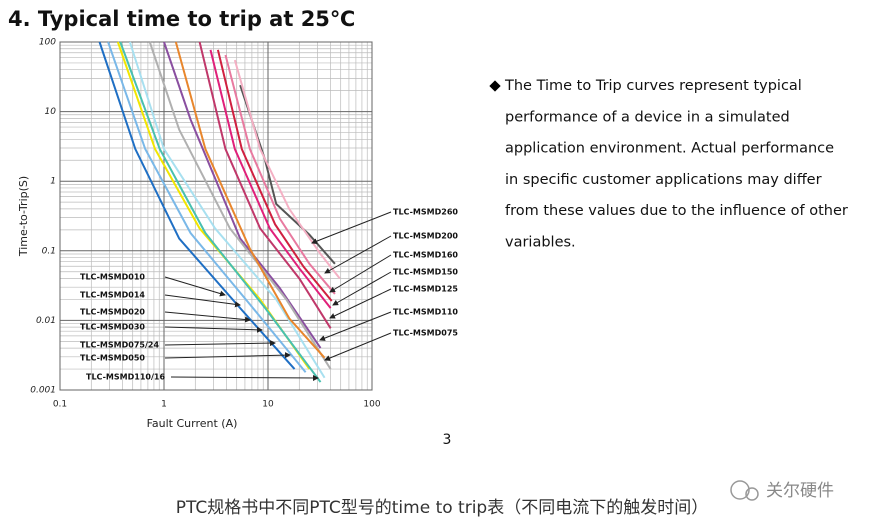  What do you see at coordinates (112, 277) in the screenshot?
I see `series-label: TLC-MSMD010` at bounding box center [112, 277].